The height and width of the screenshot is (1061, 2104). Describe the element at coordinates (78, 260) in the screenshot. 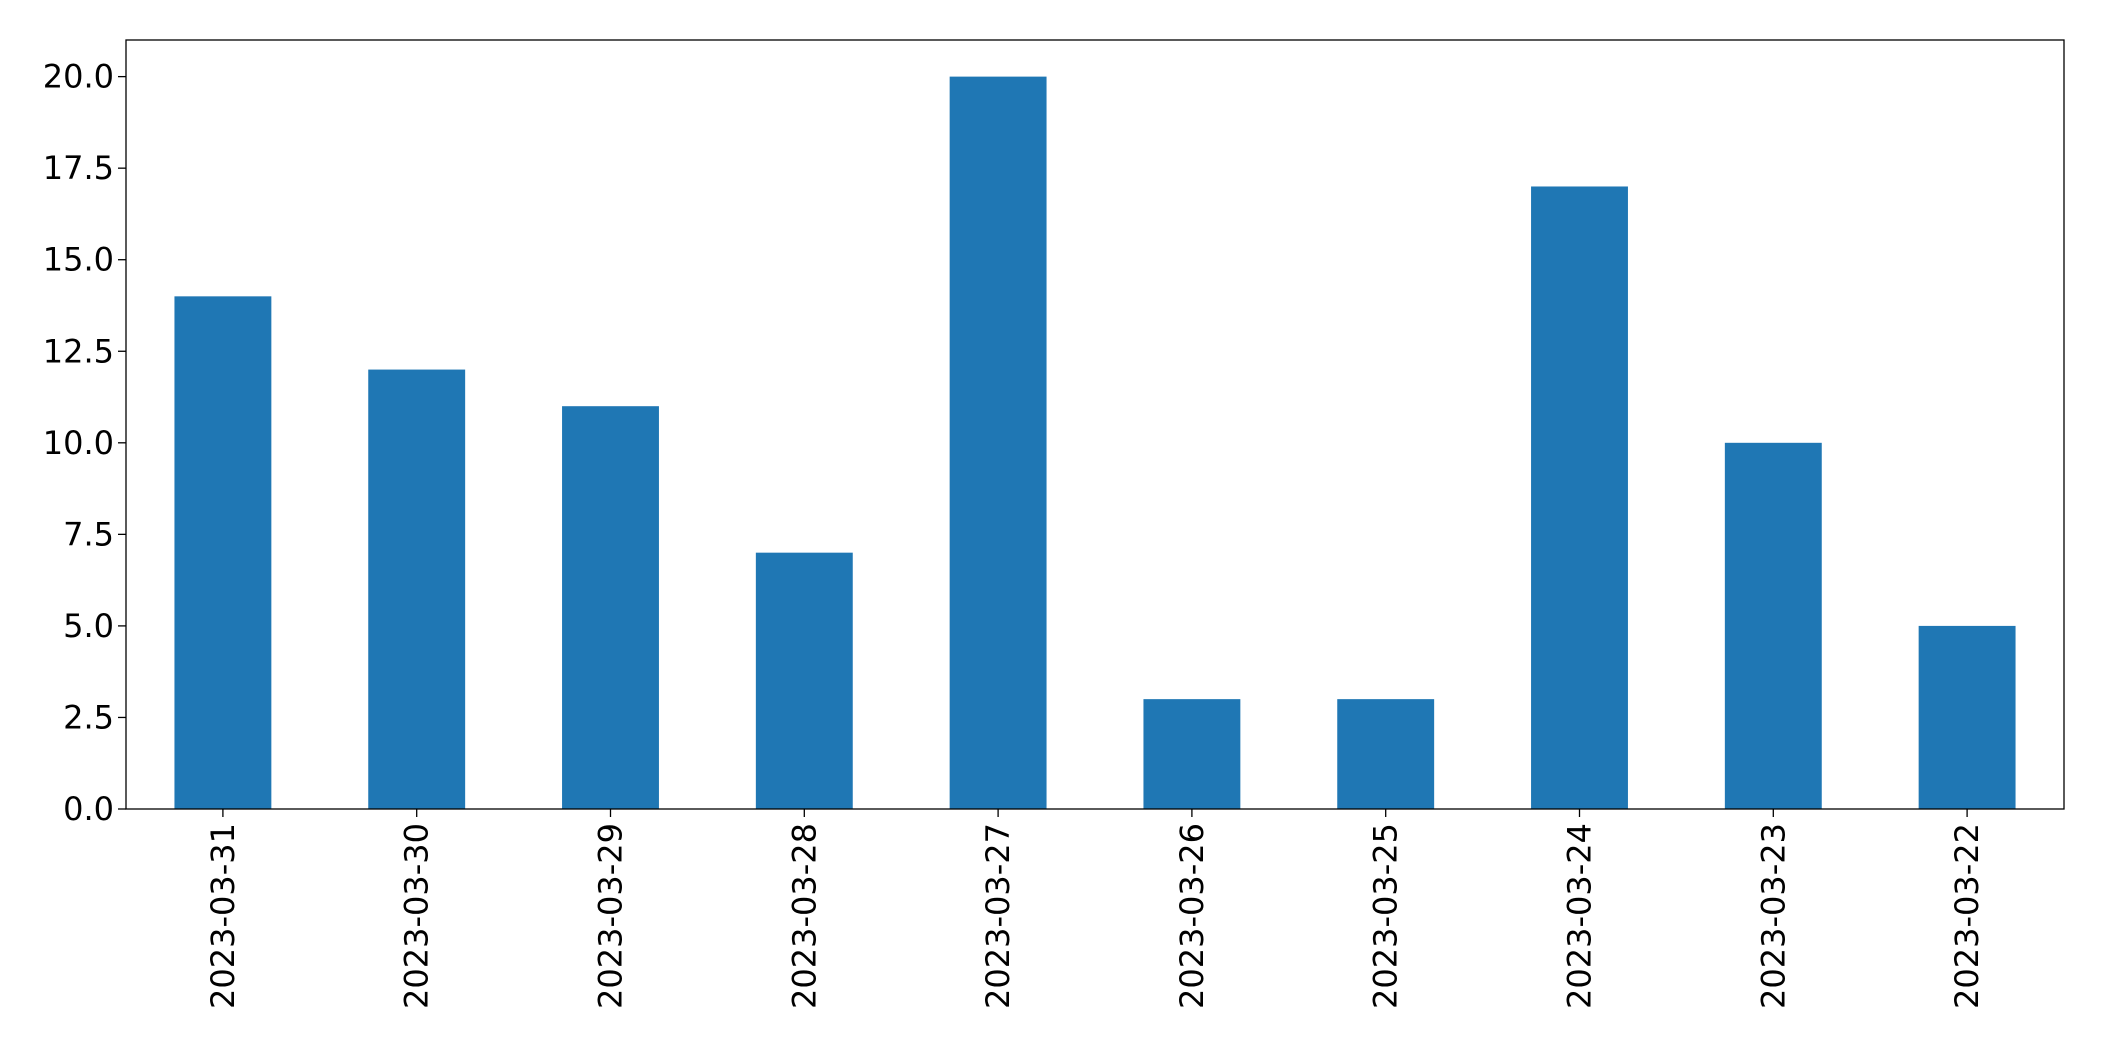

I see `y-tick-label: 15.0` at that location.